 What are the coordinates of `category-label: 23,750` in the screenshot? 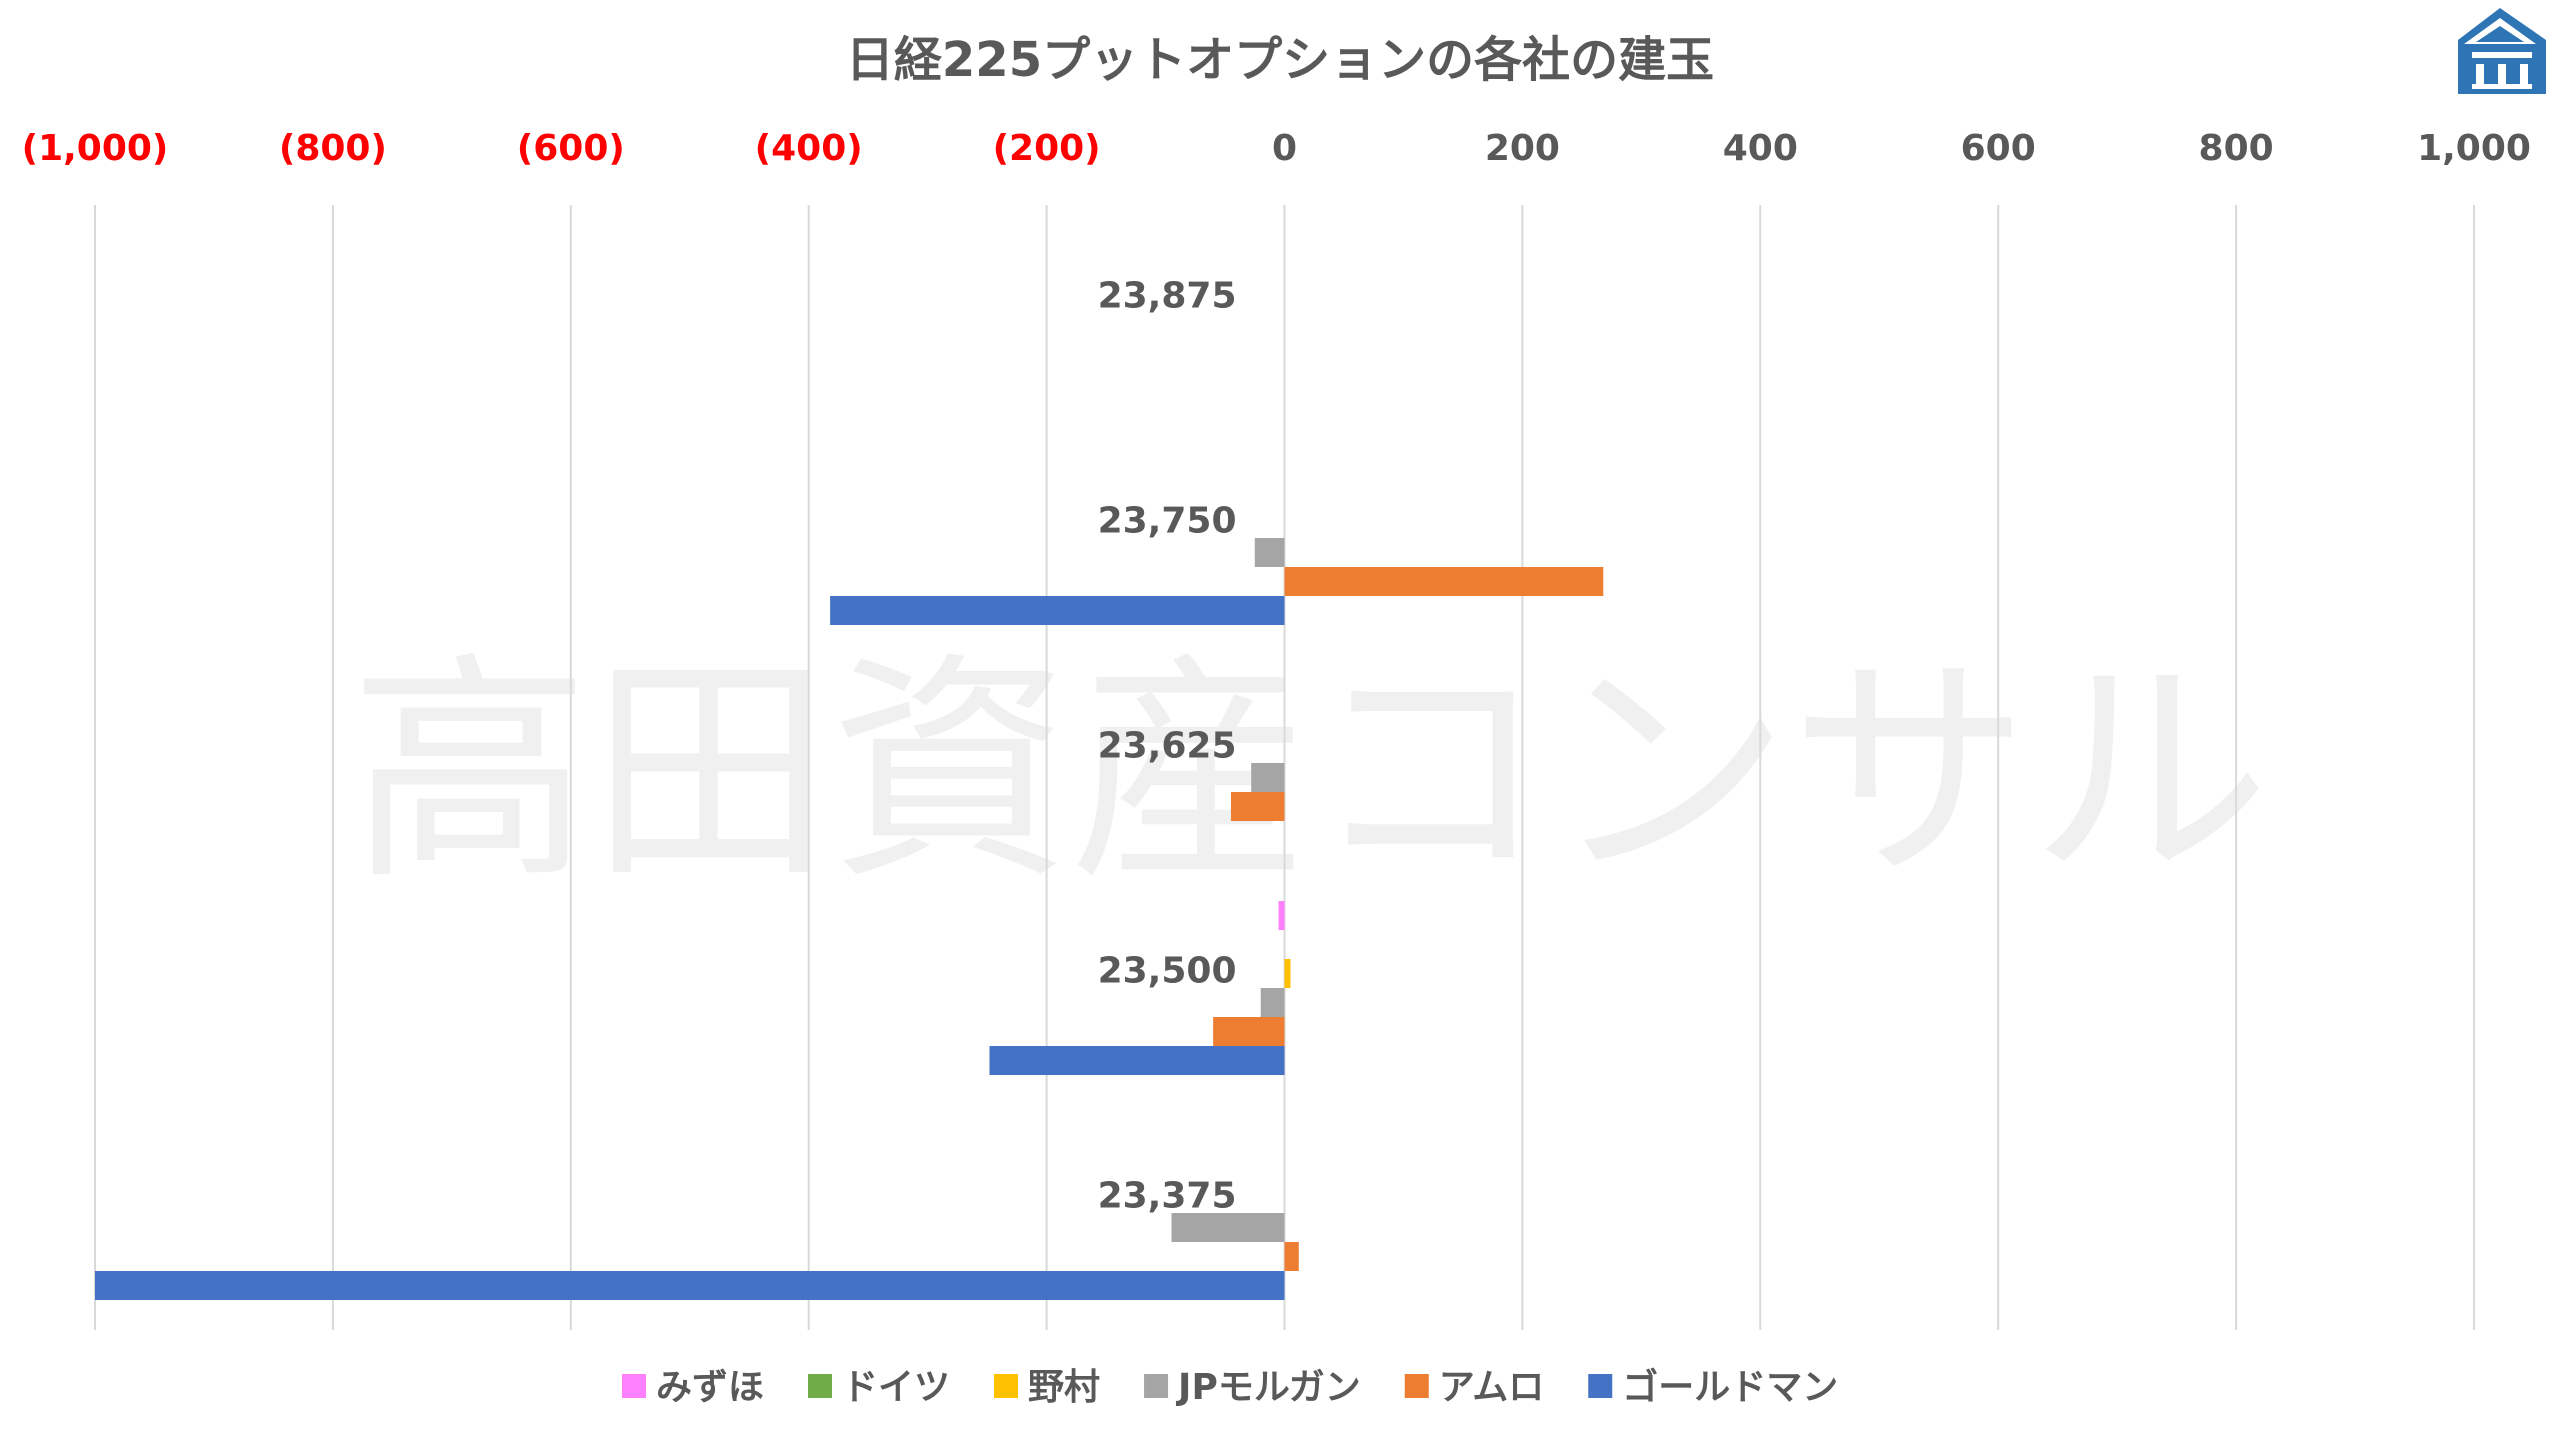 It's located at (1167, 521).